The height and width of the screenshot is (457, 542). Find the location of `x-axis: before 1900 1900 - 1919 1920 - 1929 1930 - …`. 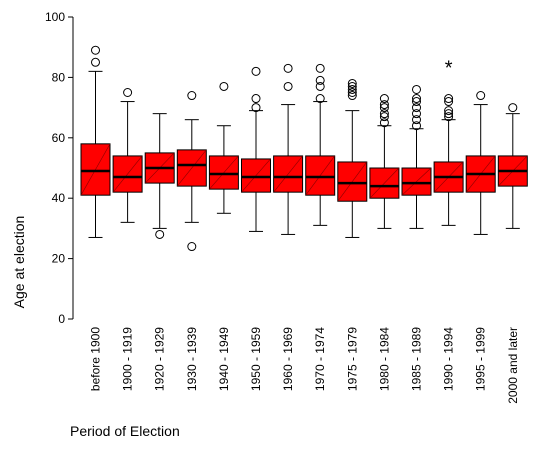

x-axis: before 1900 1900 - 1919 1920 - 1929 1930 - … is located at coordinates (304, 365).